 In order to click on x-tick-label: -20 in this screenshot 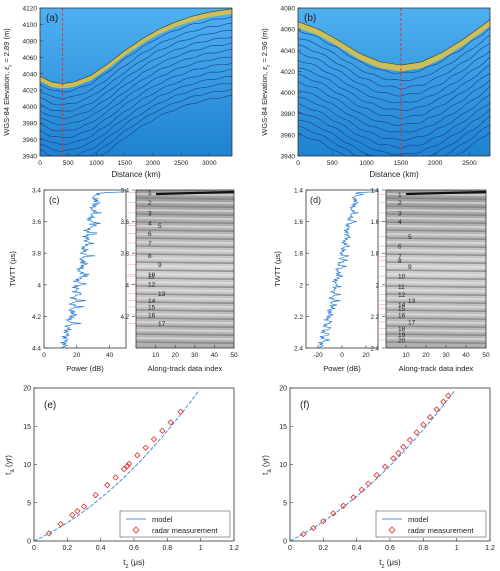, I will do `click(318, 355)`.